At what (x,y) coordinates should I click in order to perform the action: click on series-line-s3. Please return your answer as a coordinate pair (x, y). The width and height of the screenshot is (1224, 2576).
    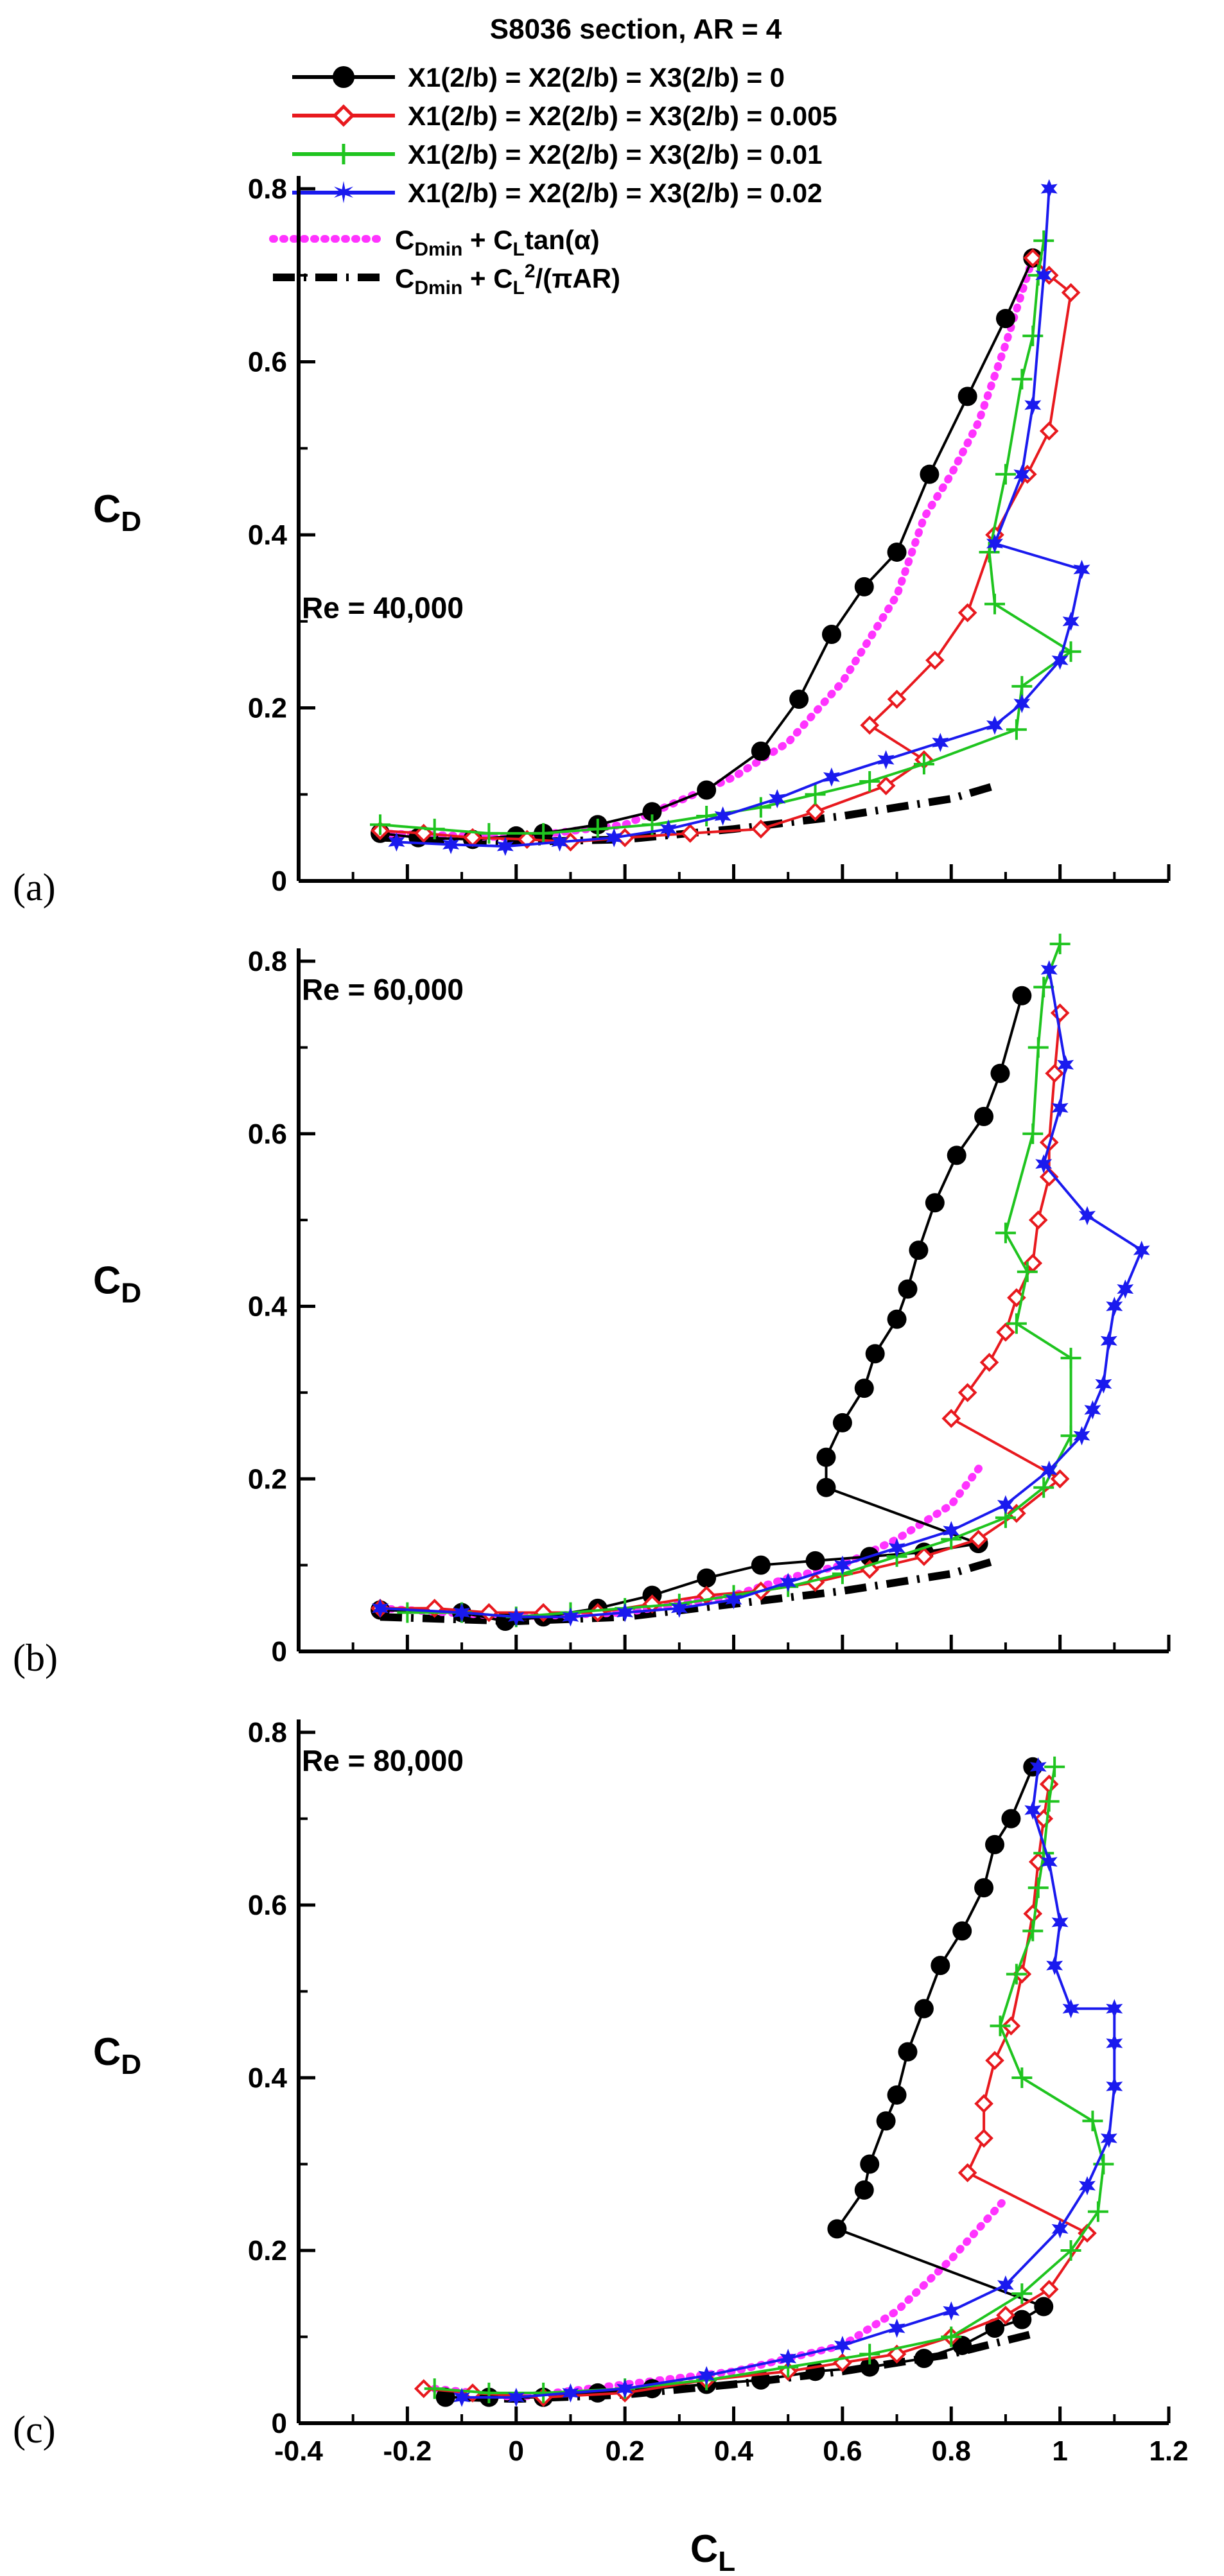
    Looking at the image, I should click on (789, 2082).